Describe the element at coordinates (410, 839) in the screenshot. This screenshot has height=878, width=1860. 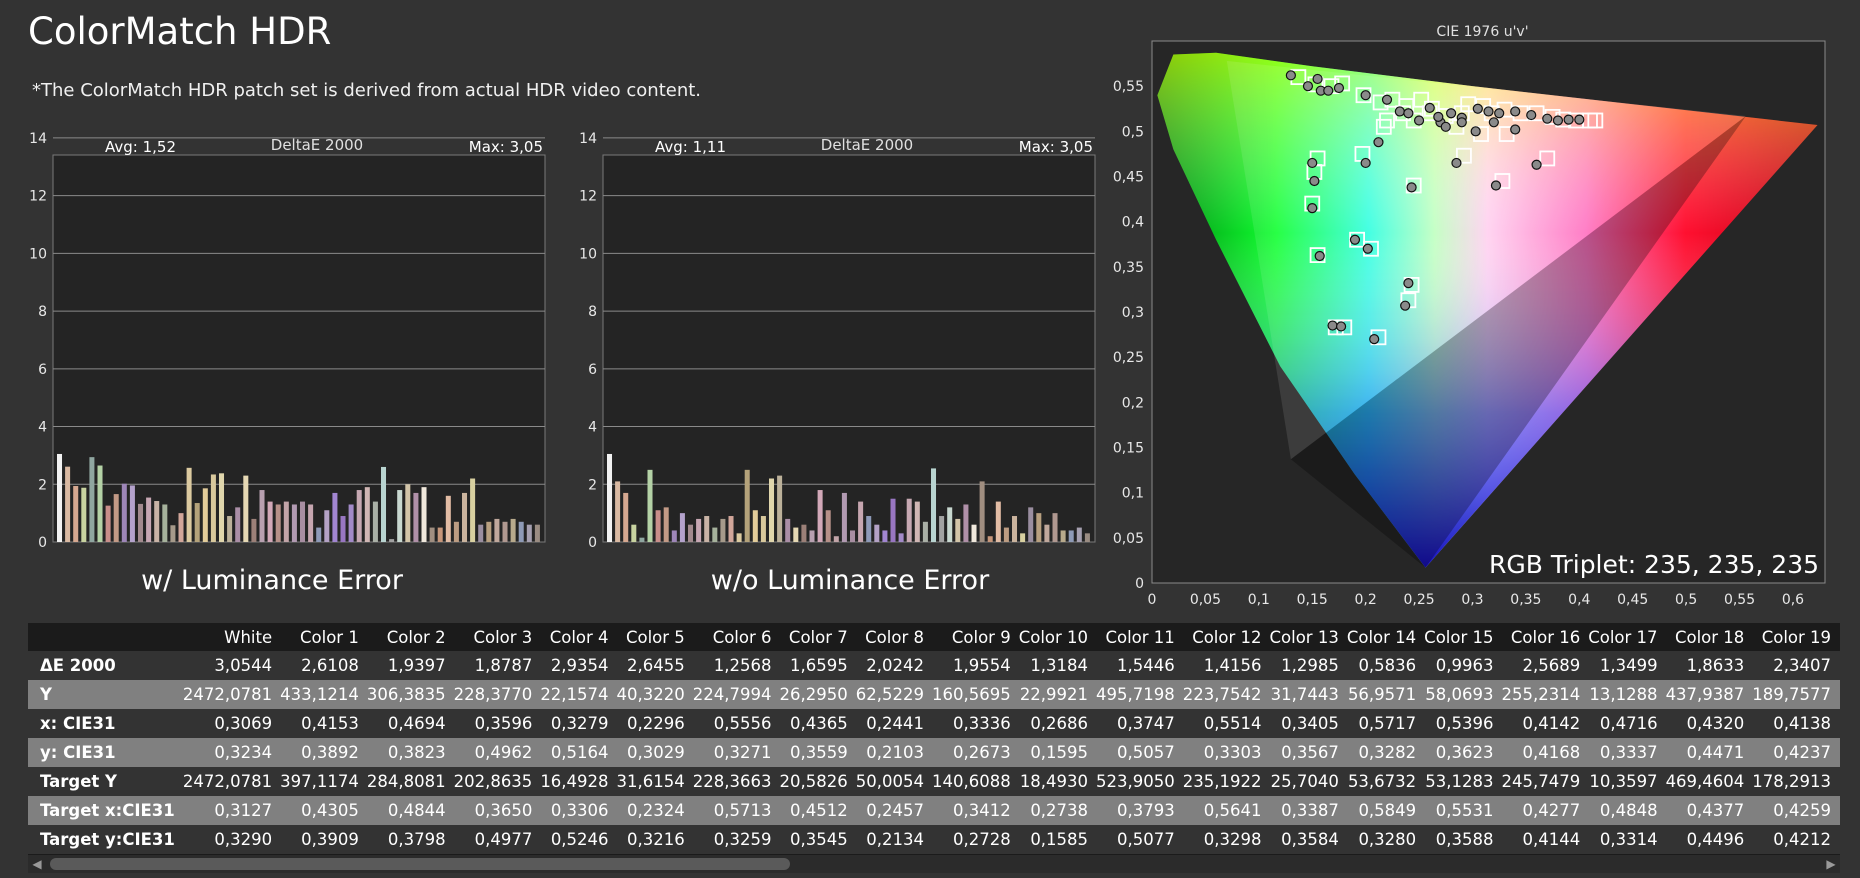
I see `table-cell: 0,3798` at that location.